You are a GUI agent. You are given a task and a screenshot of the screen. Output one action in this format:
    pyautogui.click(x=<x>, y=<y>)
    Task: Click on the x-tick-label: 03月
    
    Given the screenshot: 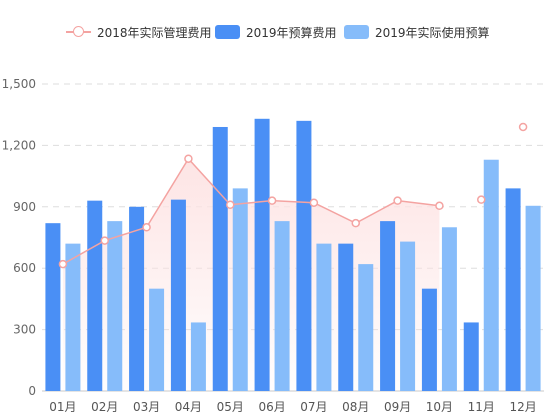 What is the action you would take?
    pyautogui.click(x=146, y=407)
    